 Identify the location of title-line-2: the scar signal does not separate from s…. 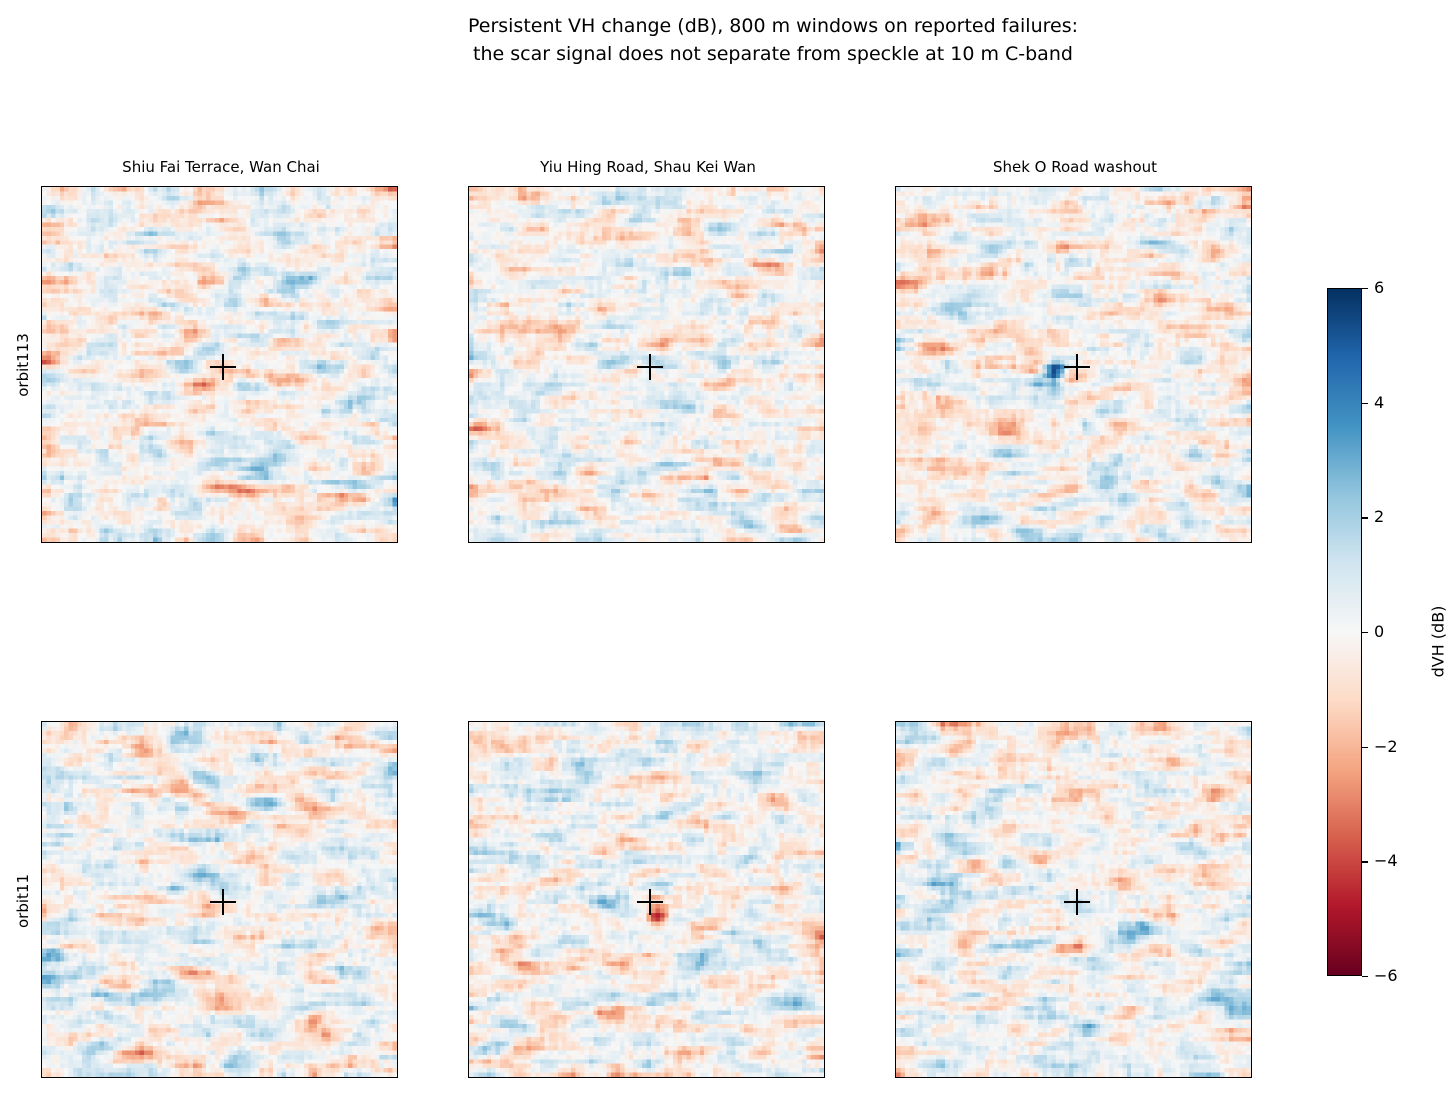
(773, 54).